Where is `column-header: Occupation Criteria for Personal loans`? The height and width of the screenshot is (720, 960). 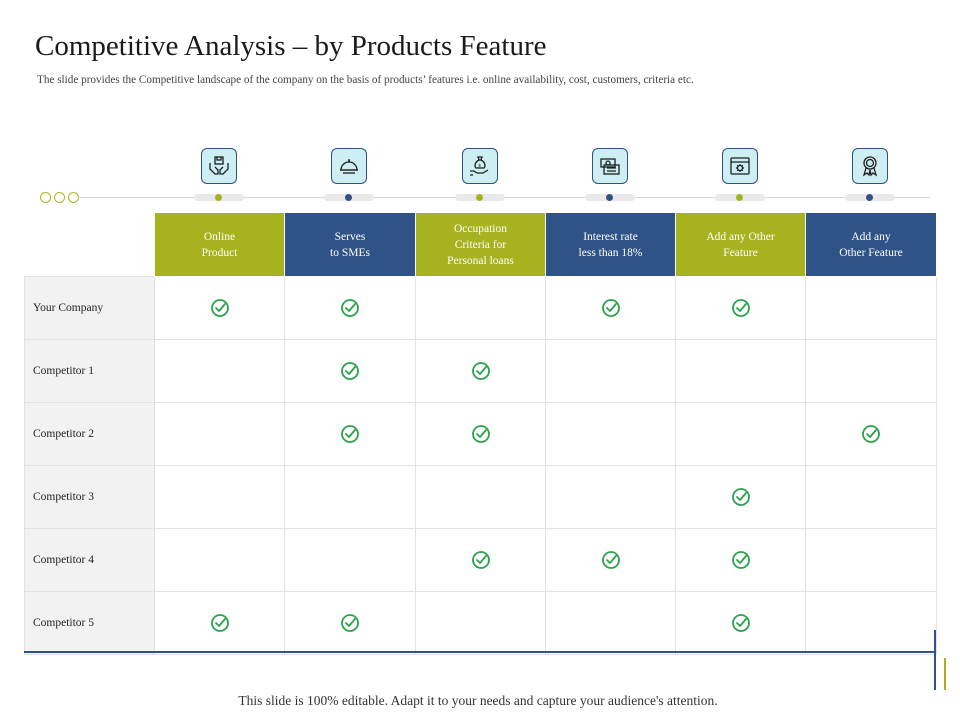
column-header: Occupation Criteria for Personal loans is located at coordinates (480, 244).